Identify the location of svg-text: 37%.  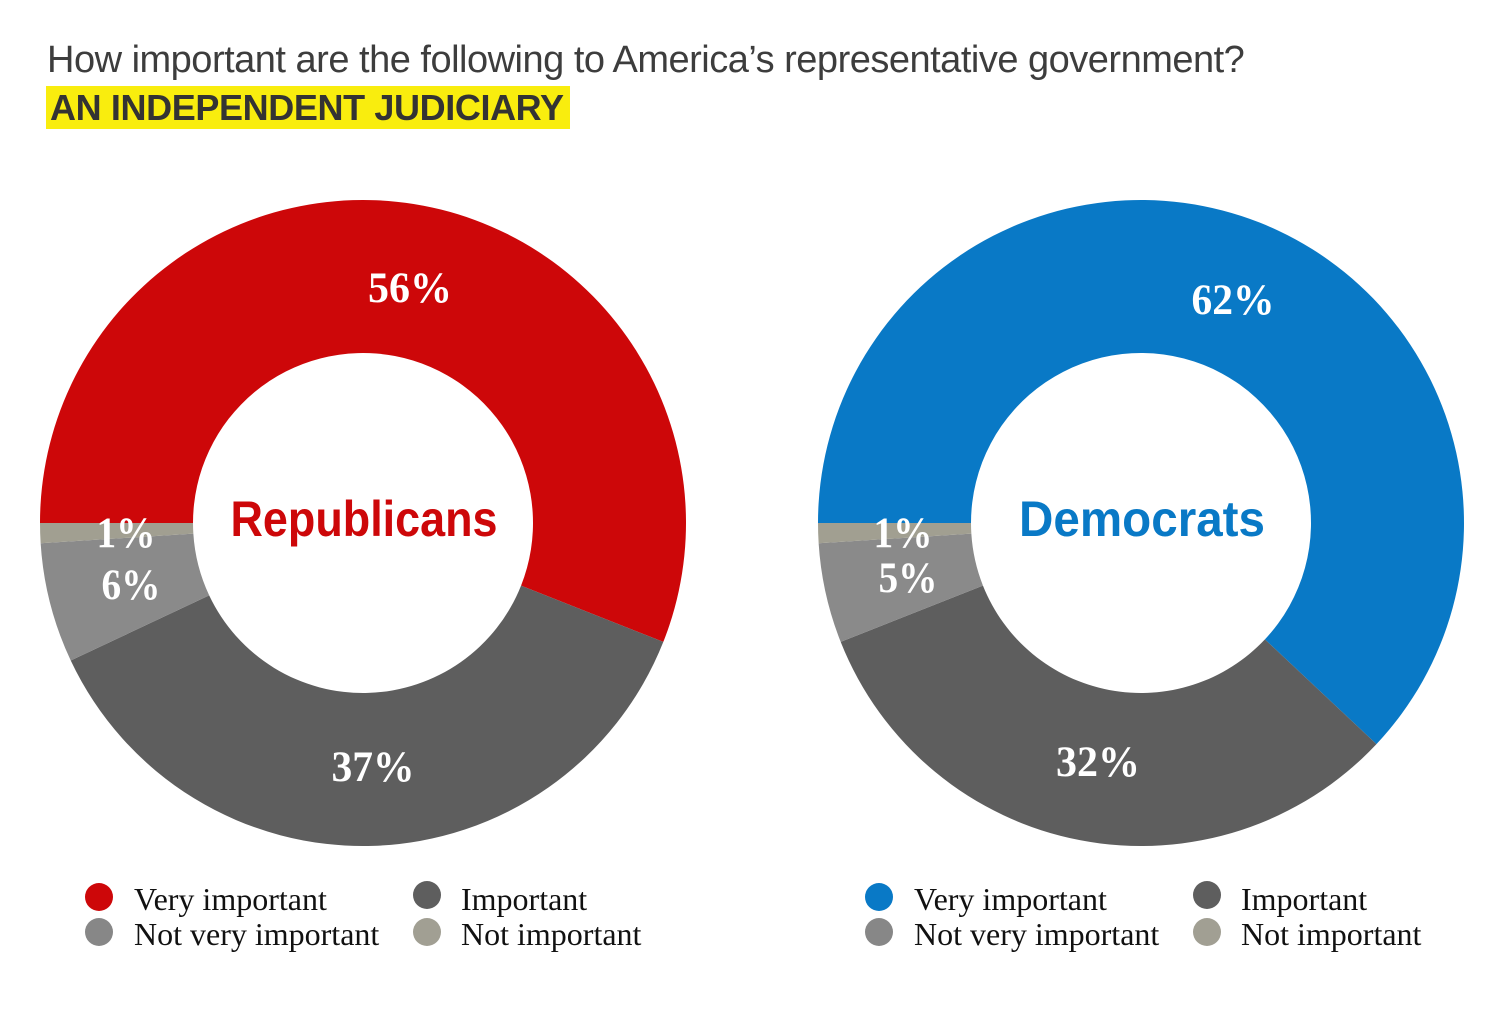
(373, 767).